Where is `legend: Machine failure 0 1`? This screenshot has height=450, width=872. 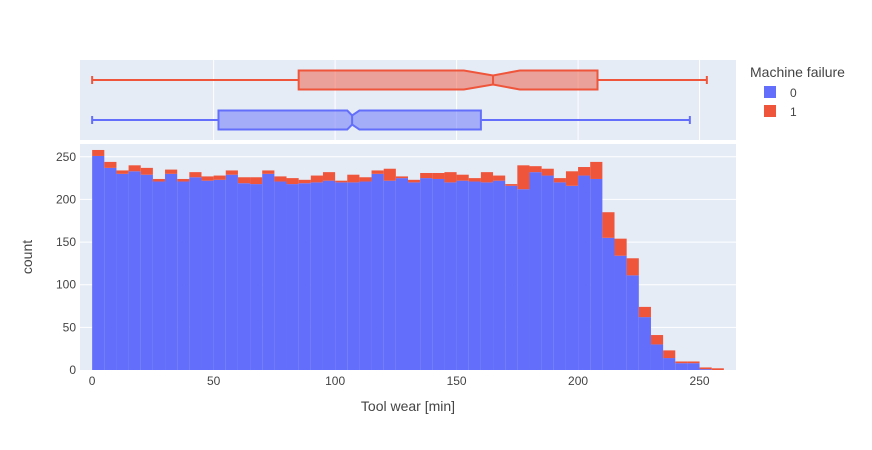
legend: Machine failure 0 1 is located at coordinates (797, 91).